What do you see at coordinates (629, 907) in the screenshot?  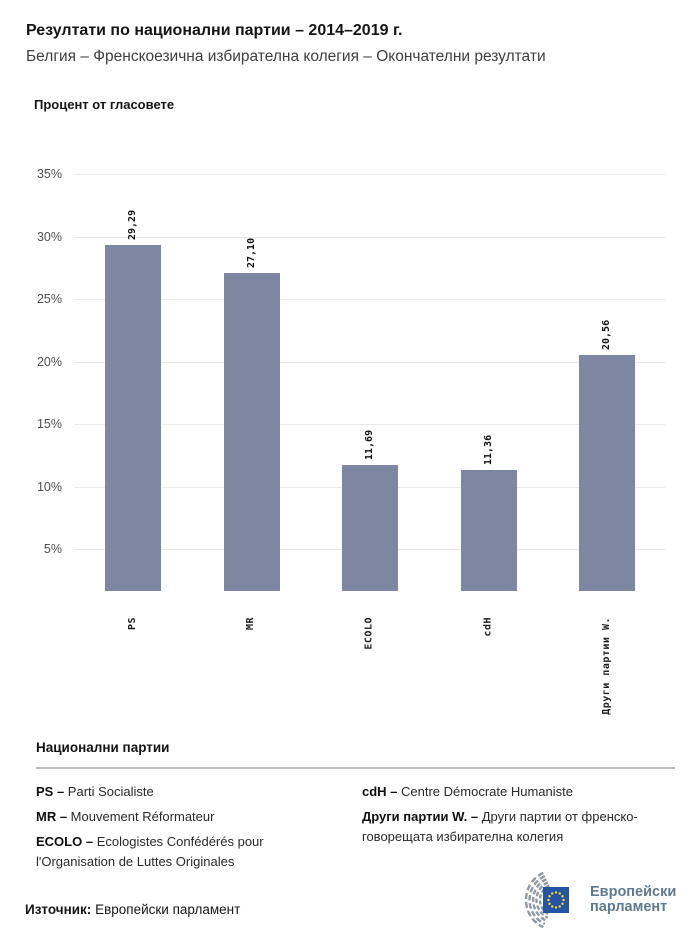 I see `ep-logo-text-line2: парламент` at bounding box center [629, 907].